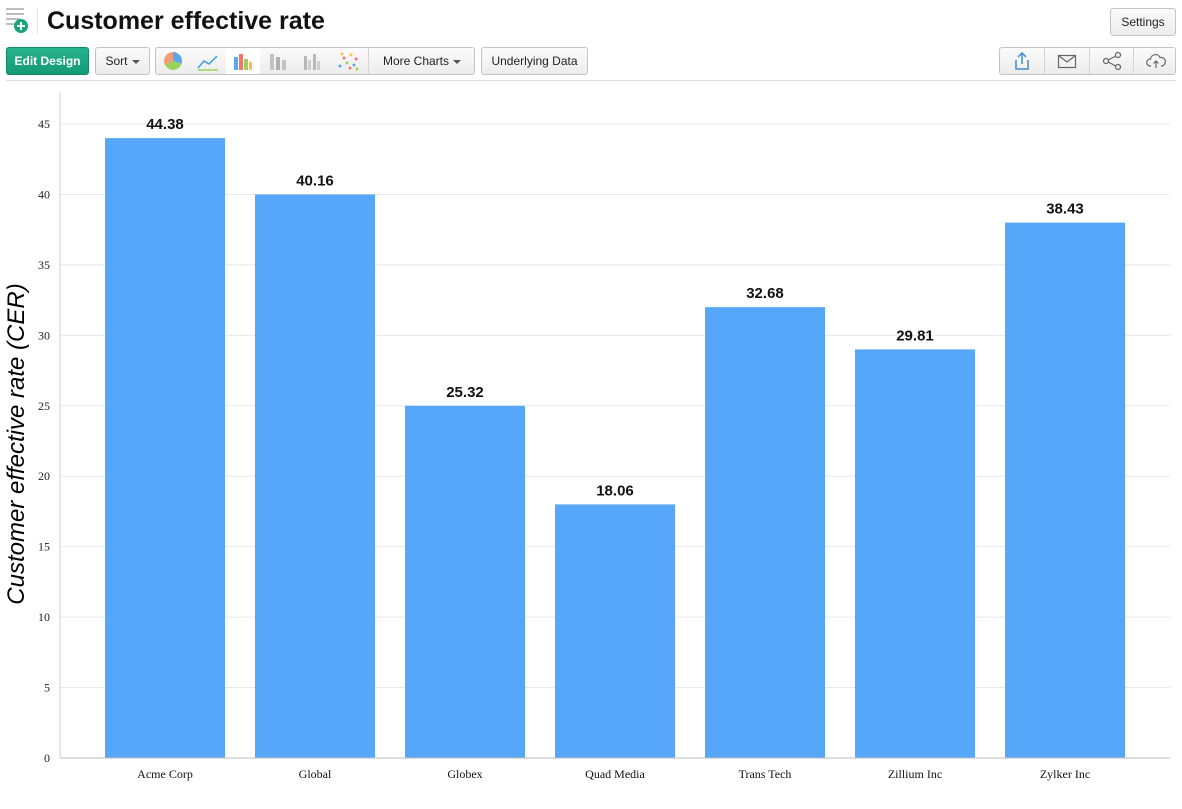 This screenshot has height=809, width=1182. What do you see at coordinates (615, 774) in the screenshot?
I see `x-tick-label: Quad Media` at bounding box center [615, 774].